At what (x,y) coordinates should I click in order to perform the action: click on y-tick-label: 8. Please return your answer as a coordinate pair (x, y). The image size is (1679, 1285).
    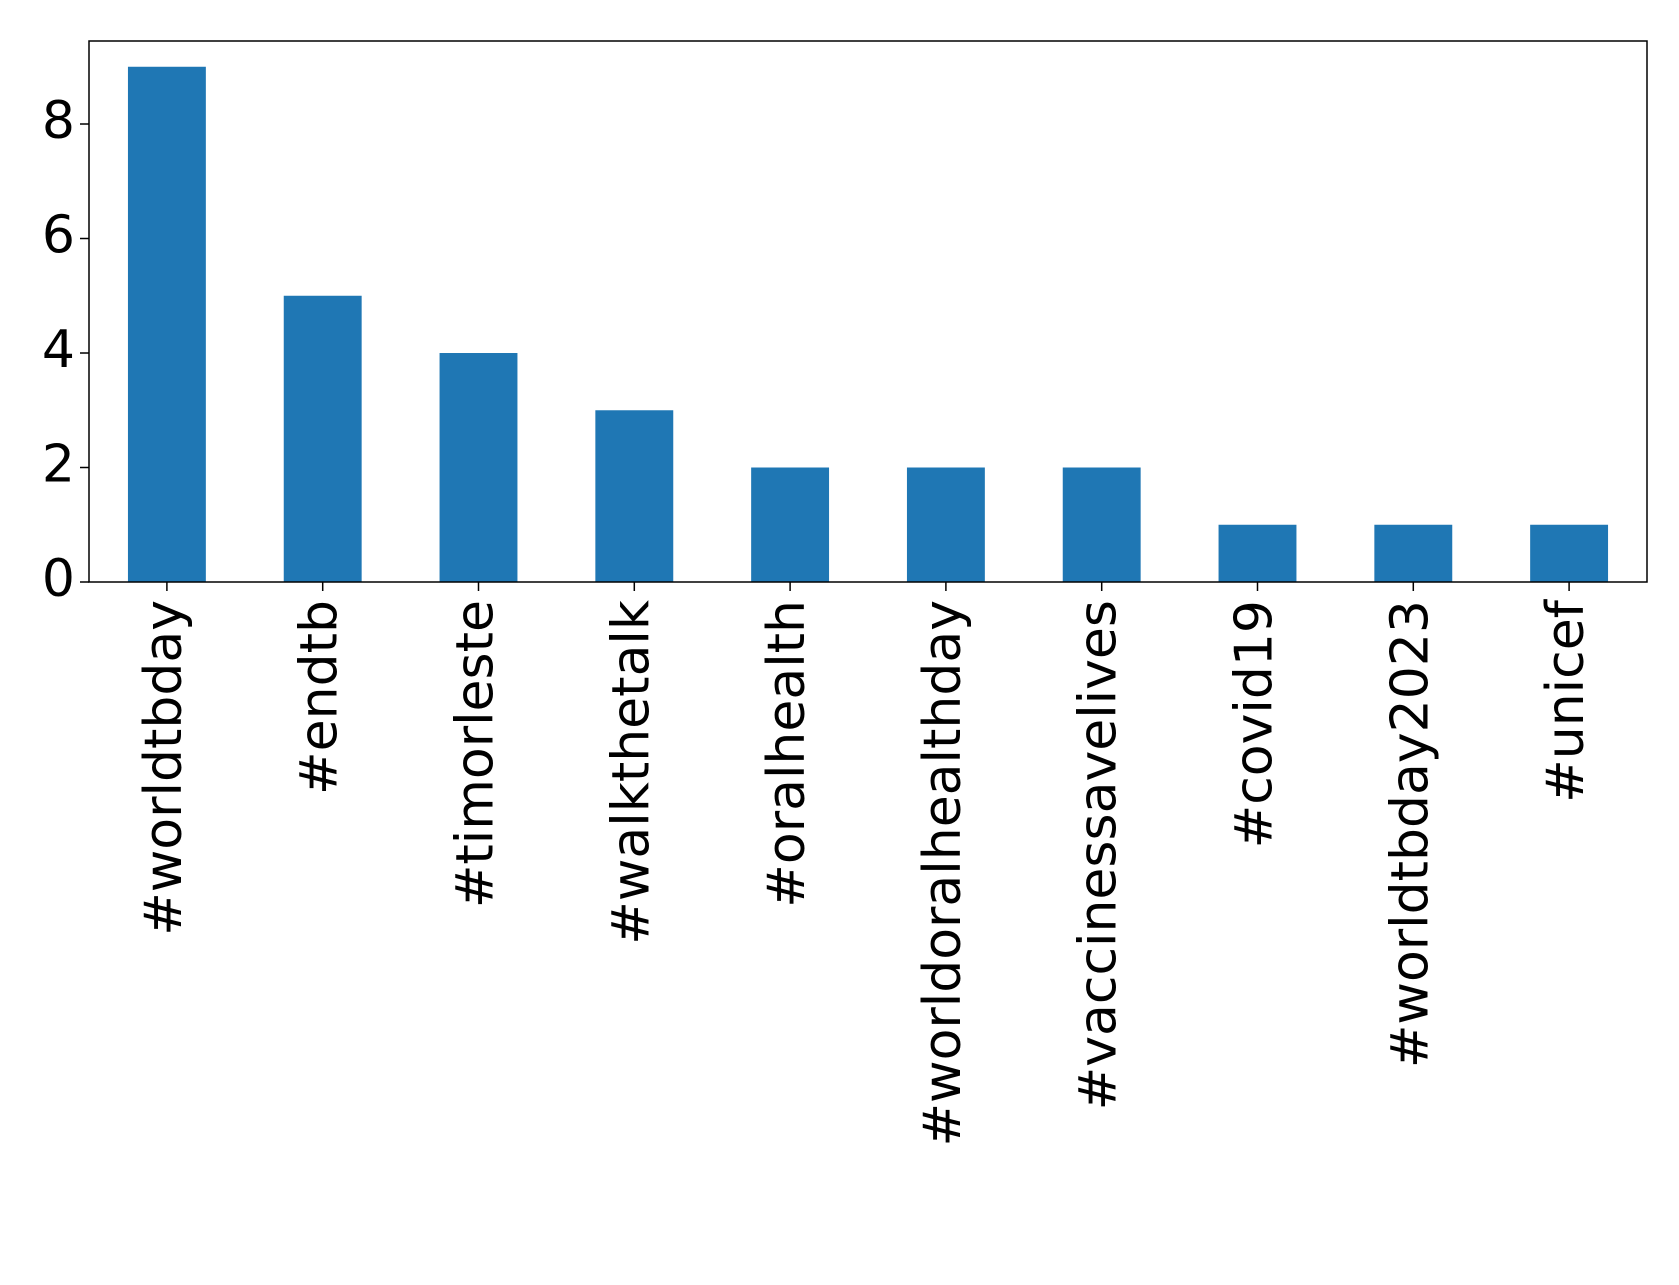
    Looking at the image, I should click on (58, 121).